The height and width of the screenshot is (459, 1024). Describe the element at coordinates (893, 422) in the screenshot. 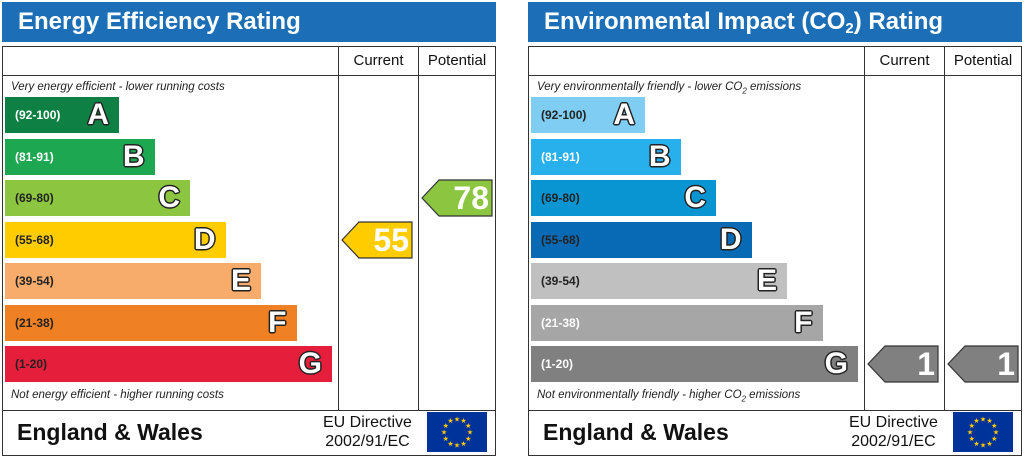

I see `environment-directive-line1: EU Directive` at that location.